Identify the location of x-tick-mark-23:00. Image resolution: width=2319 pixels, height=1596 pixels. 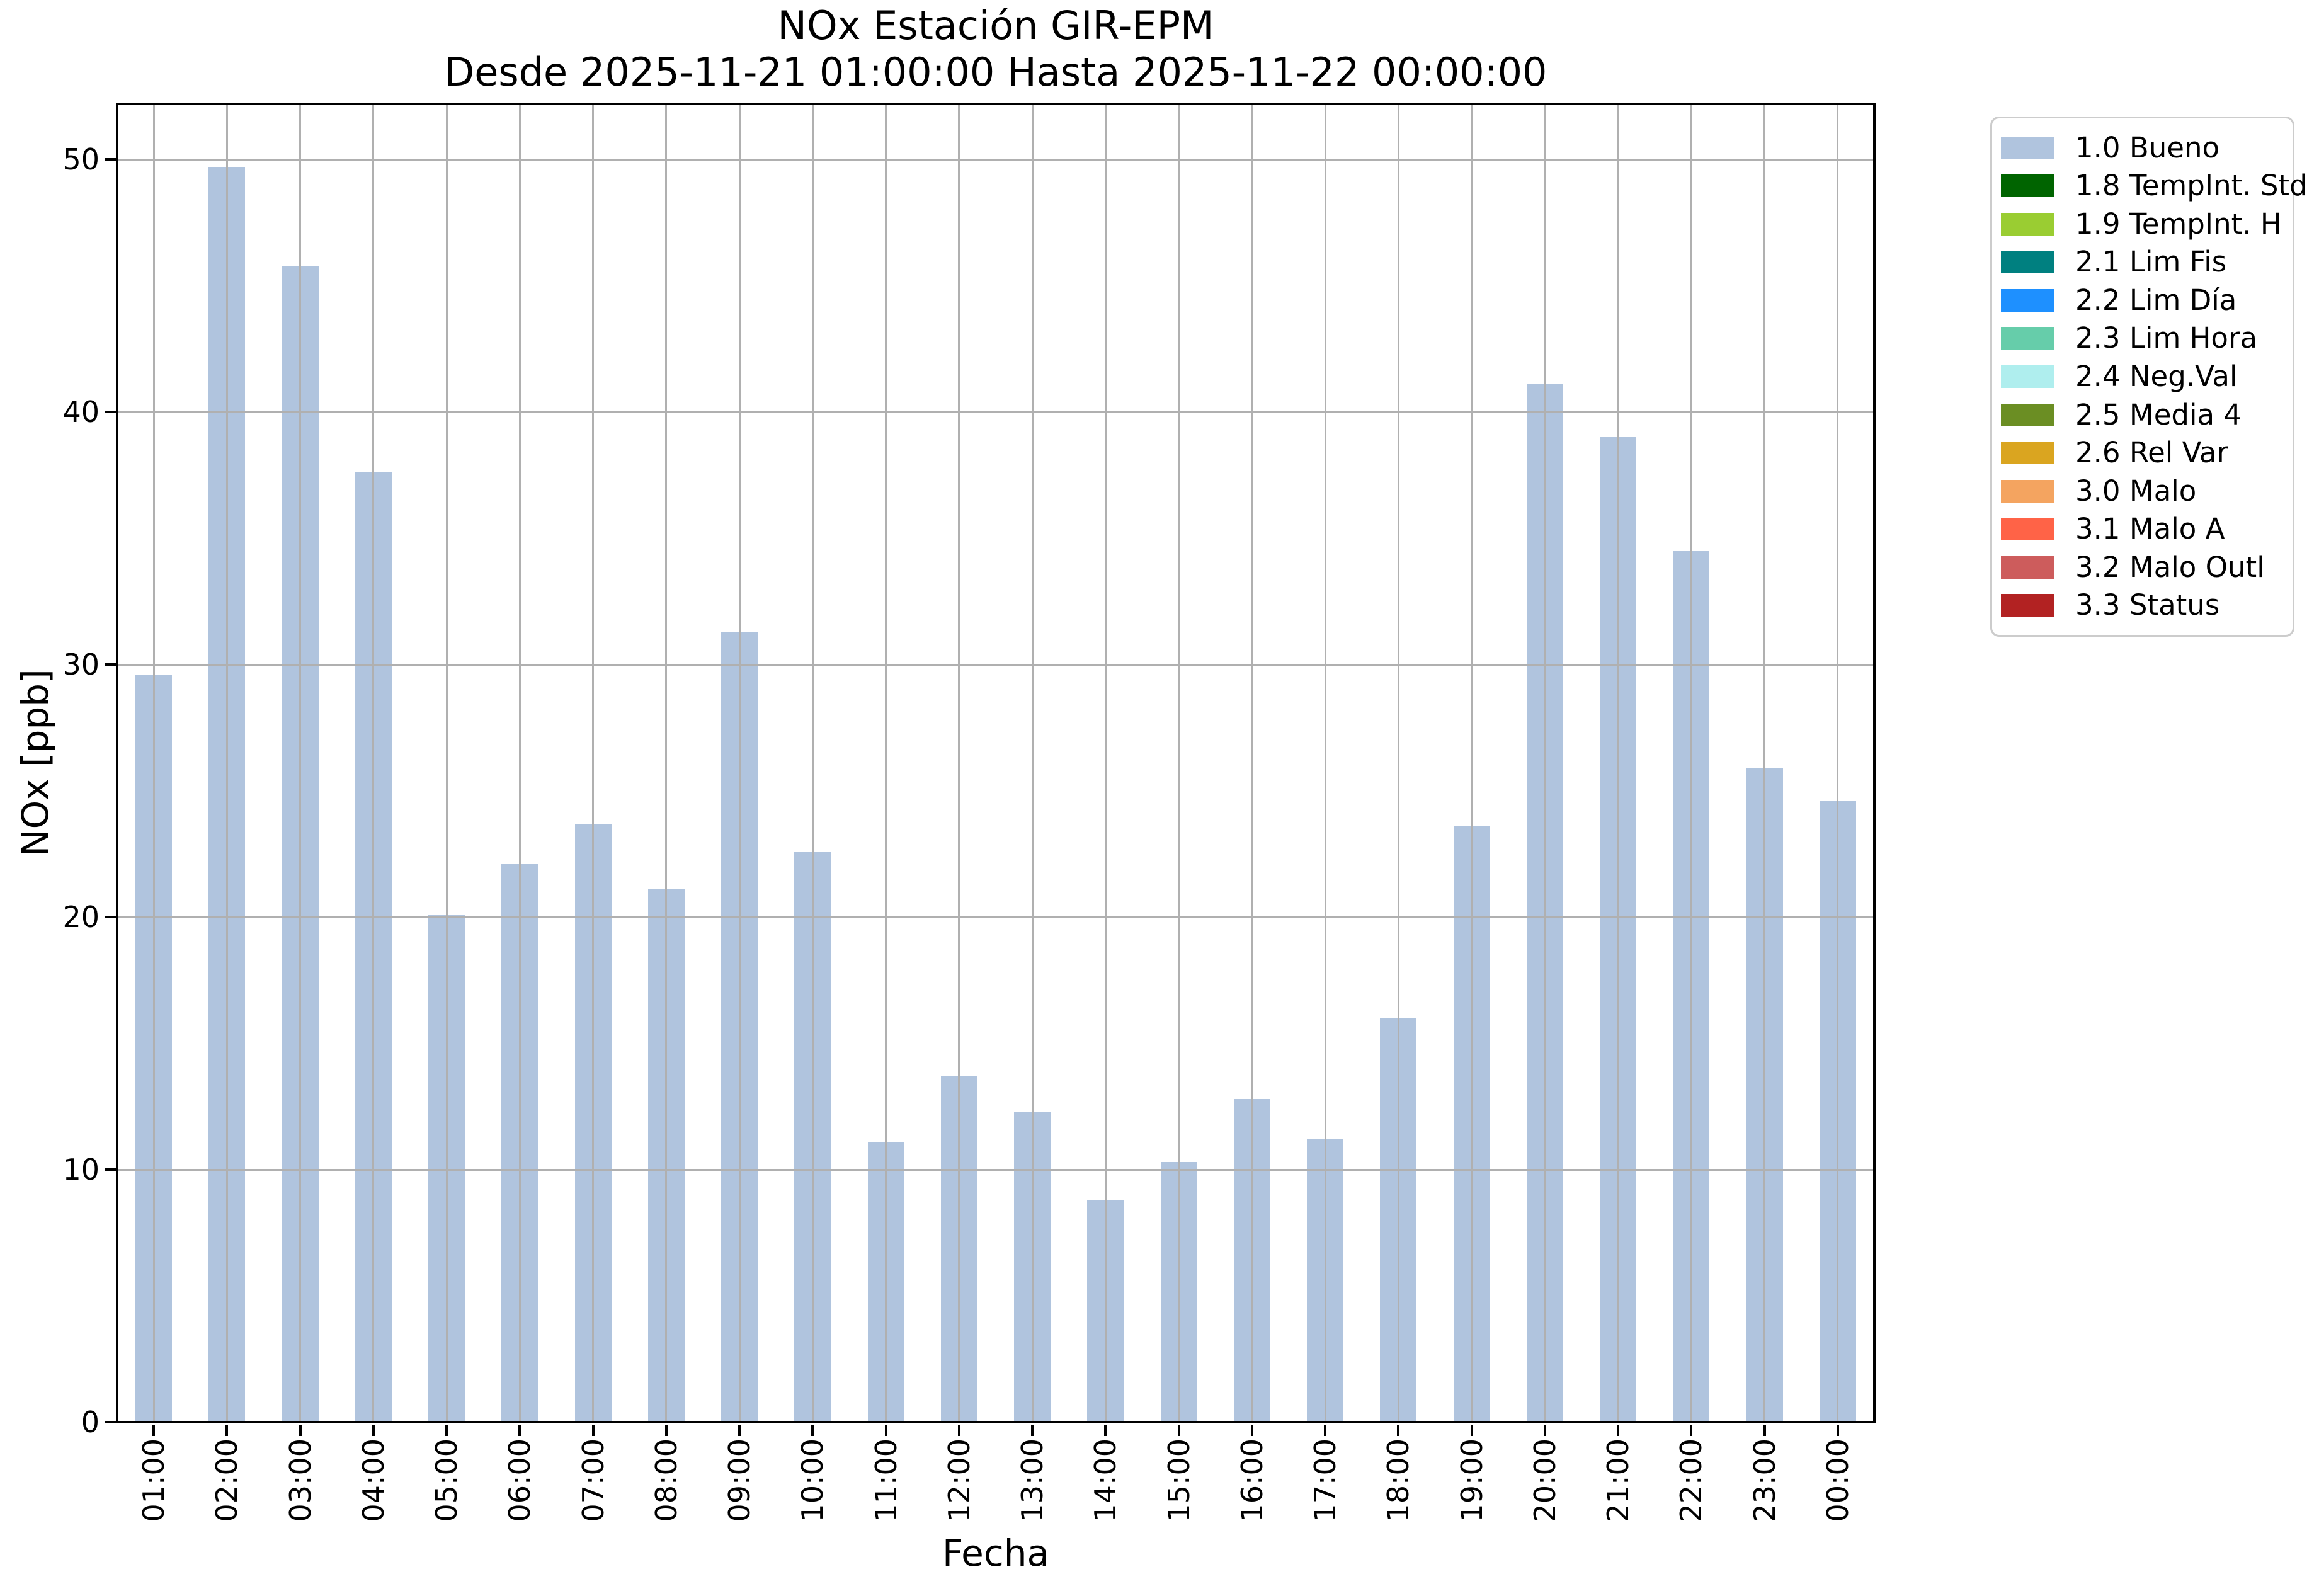
(1764, 1430).